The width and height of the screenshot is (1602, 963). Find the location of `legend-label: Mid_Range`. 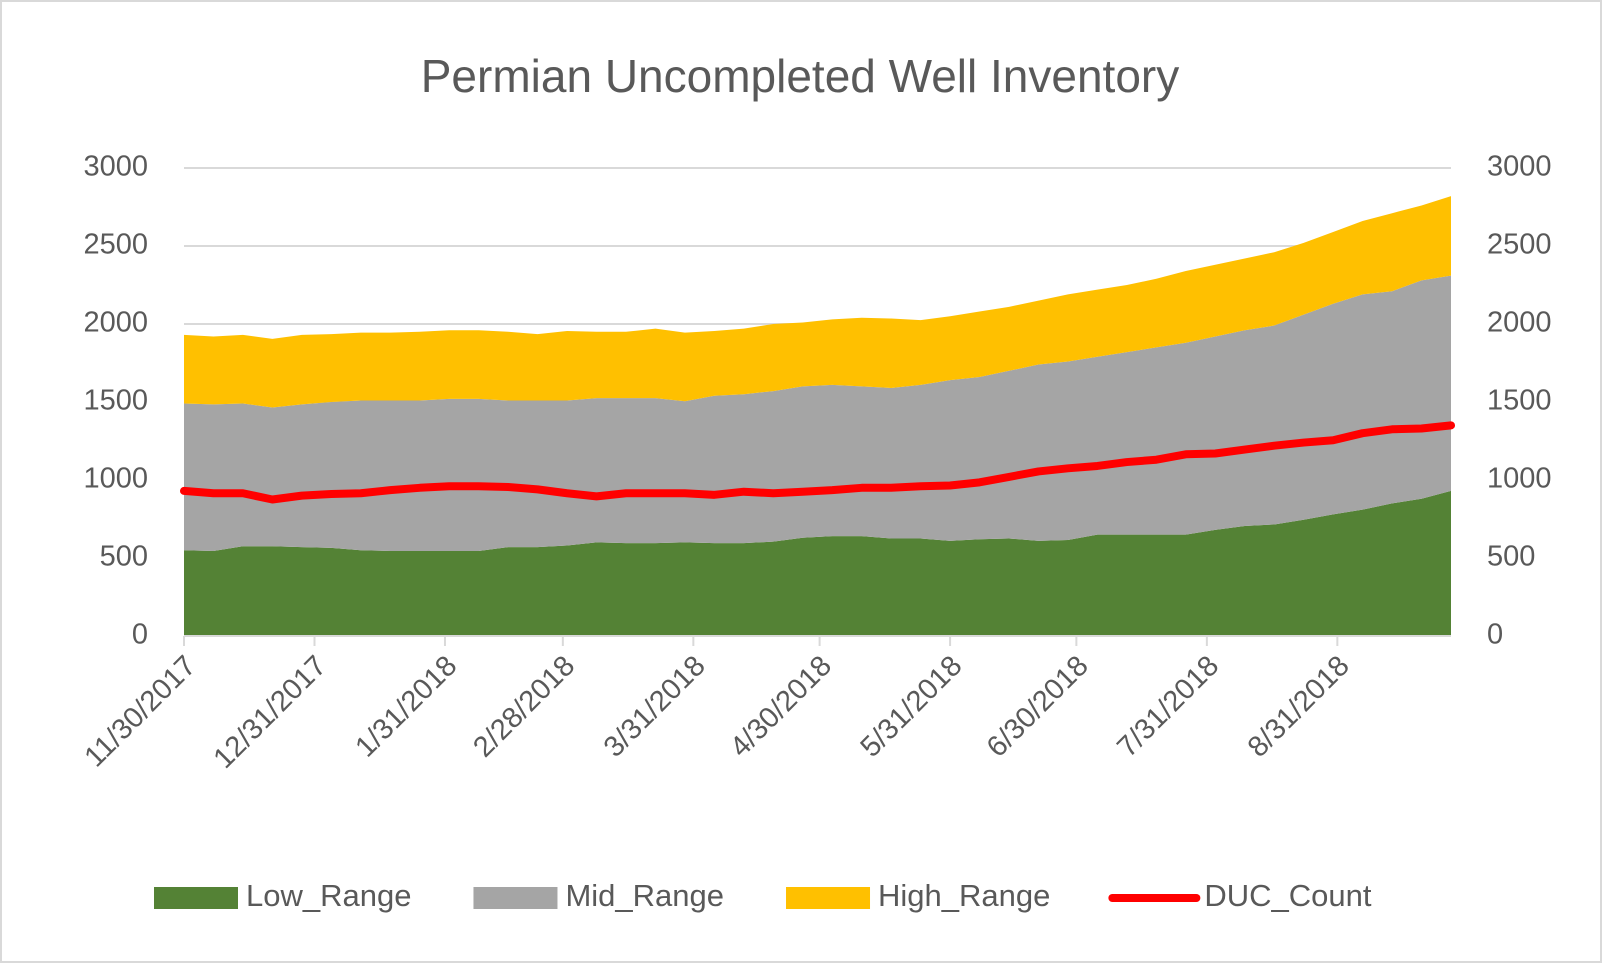

legend-label: Mid_Range is located at coordinates (644, 895).